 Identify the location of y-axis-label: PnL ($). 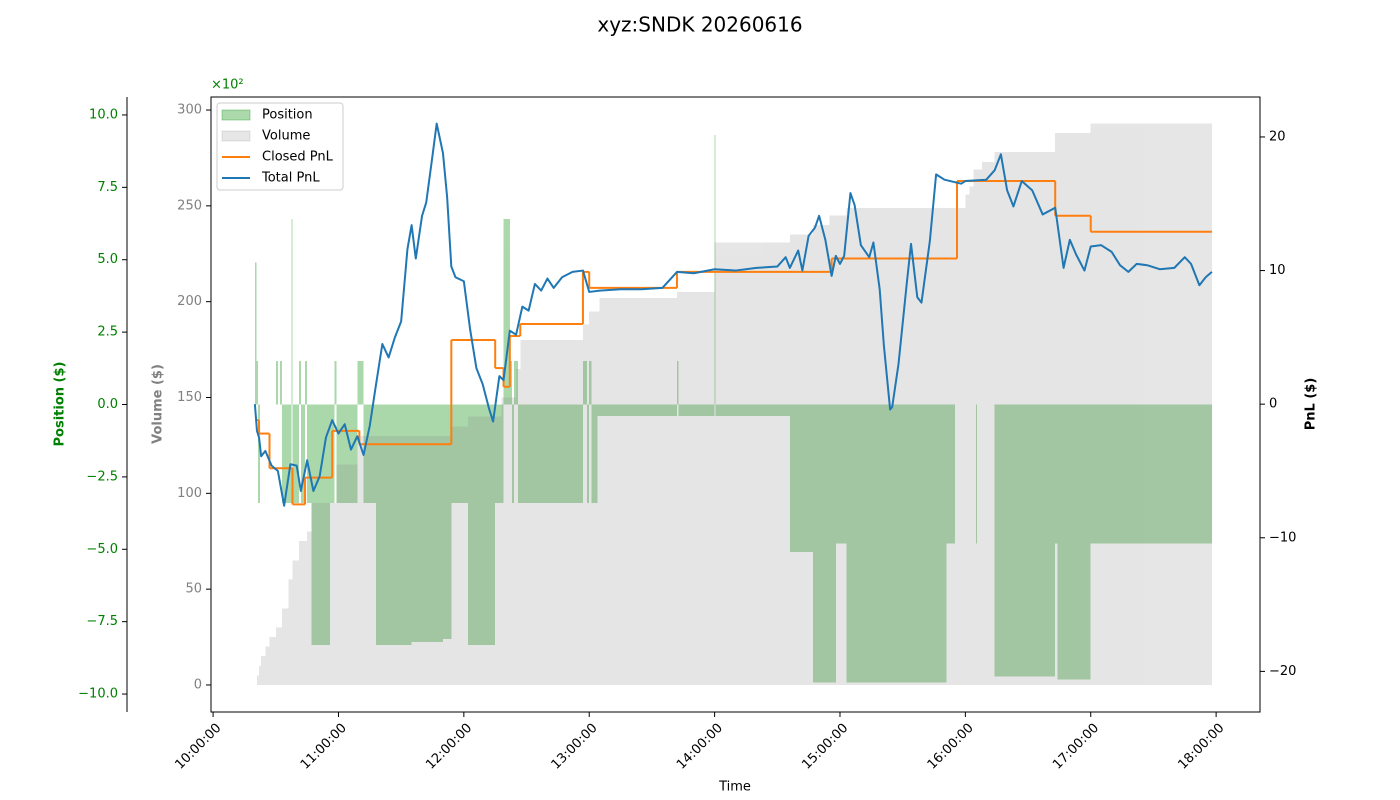
(1311, 404).